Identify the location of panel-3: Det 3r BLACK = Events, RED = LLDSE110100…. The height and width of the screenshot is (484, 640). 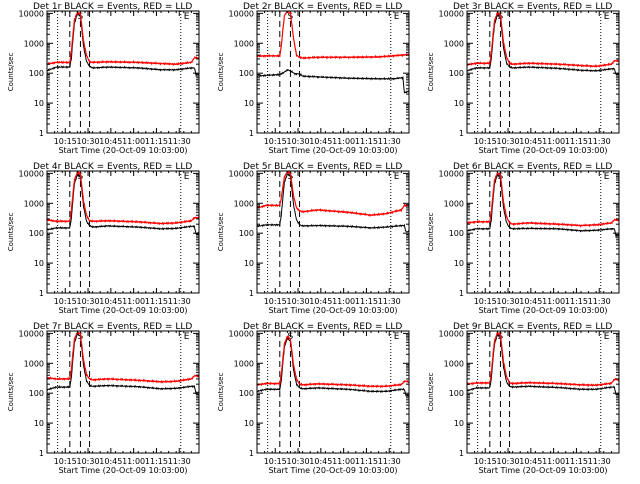
(523, 78).